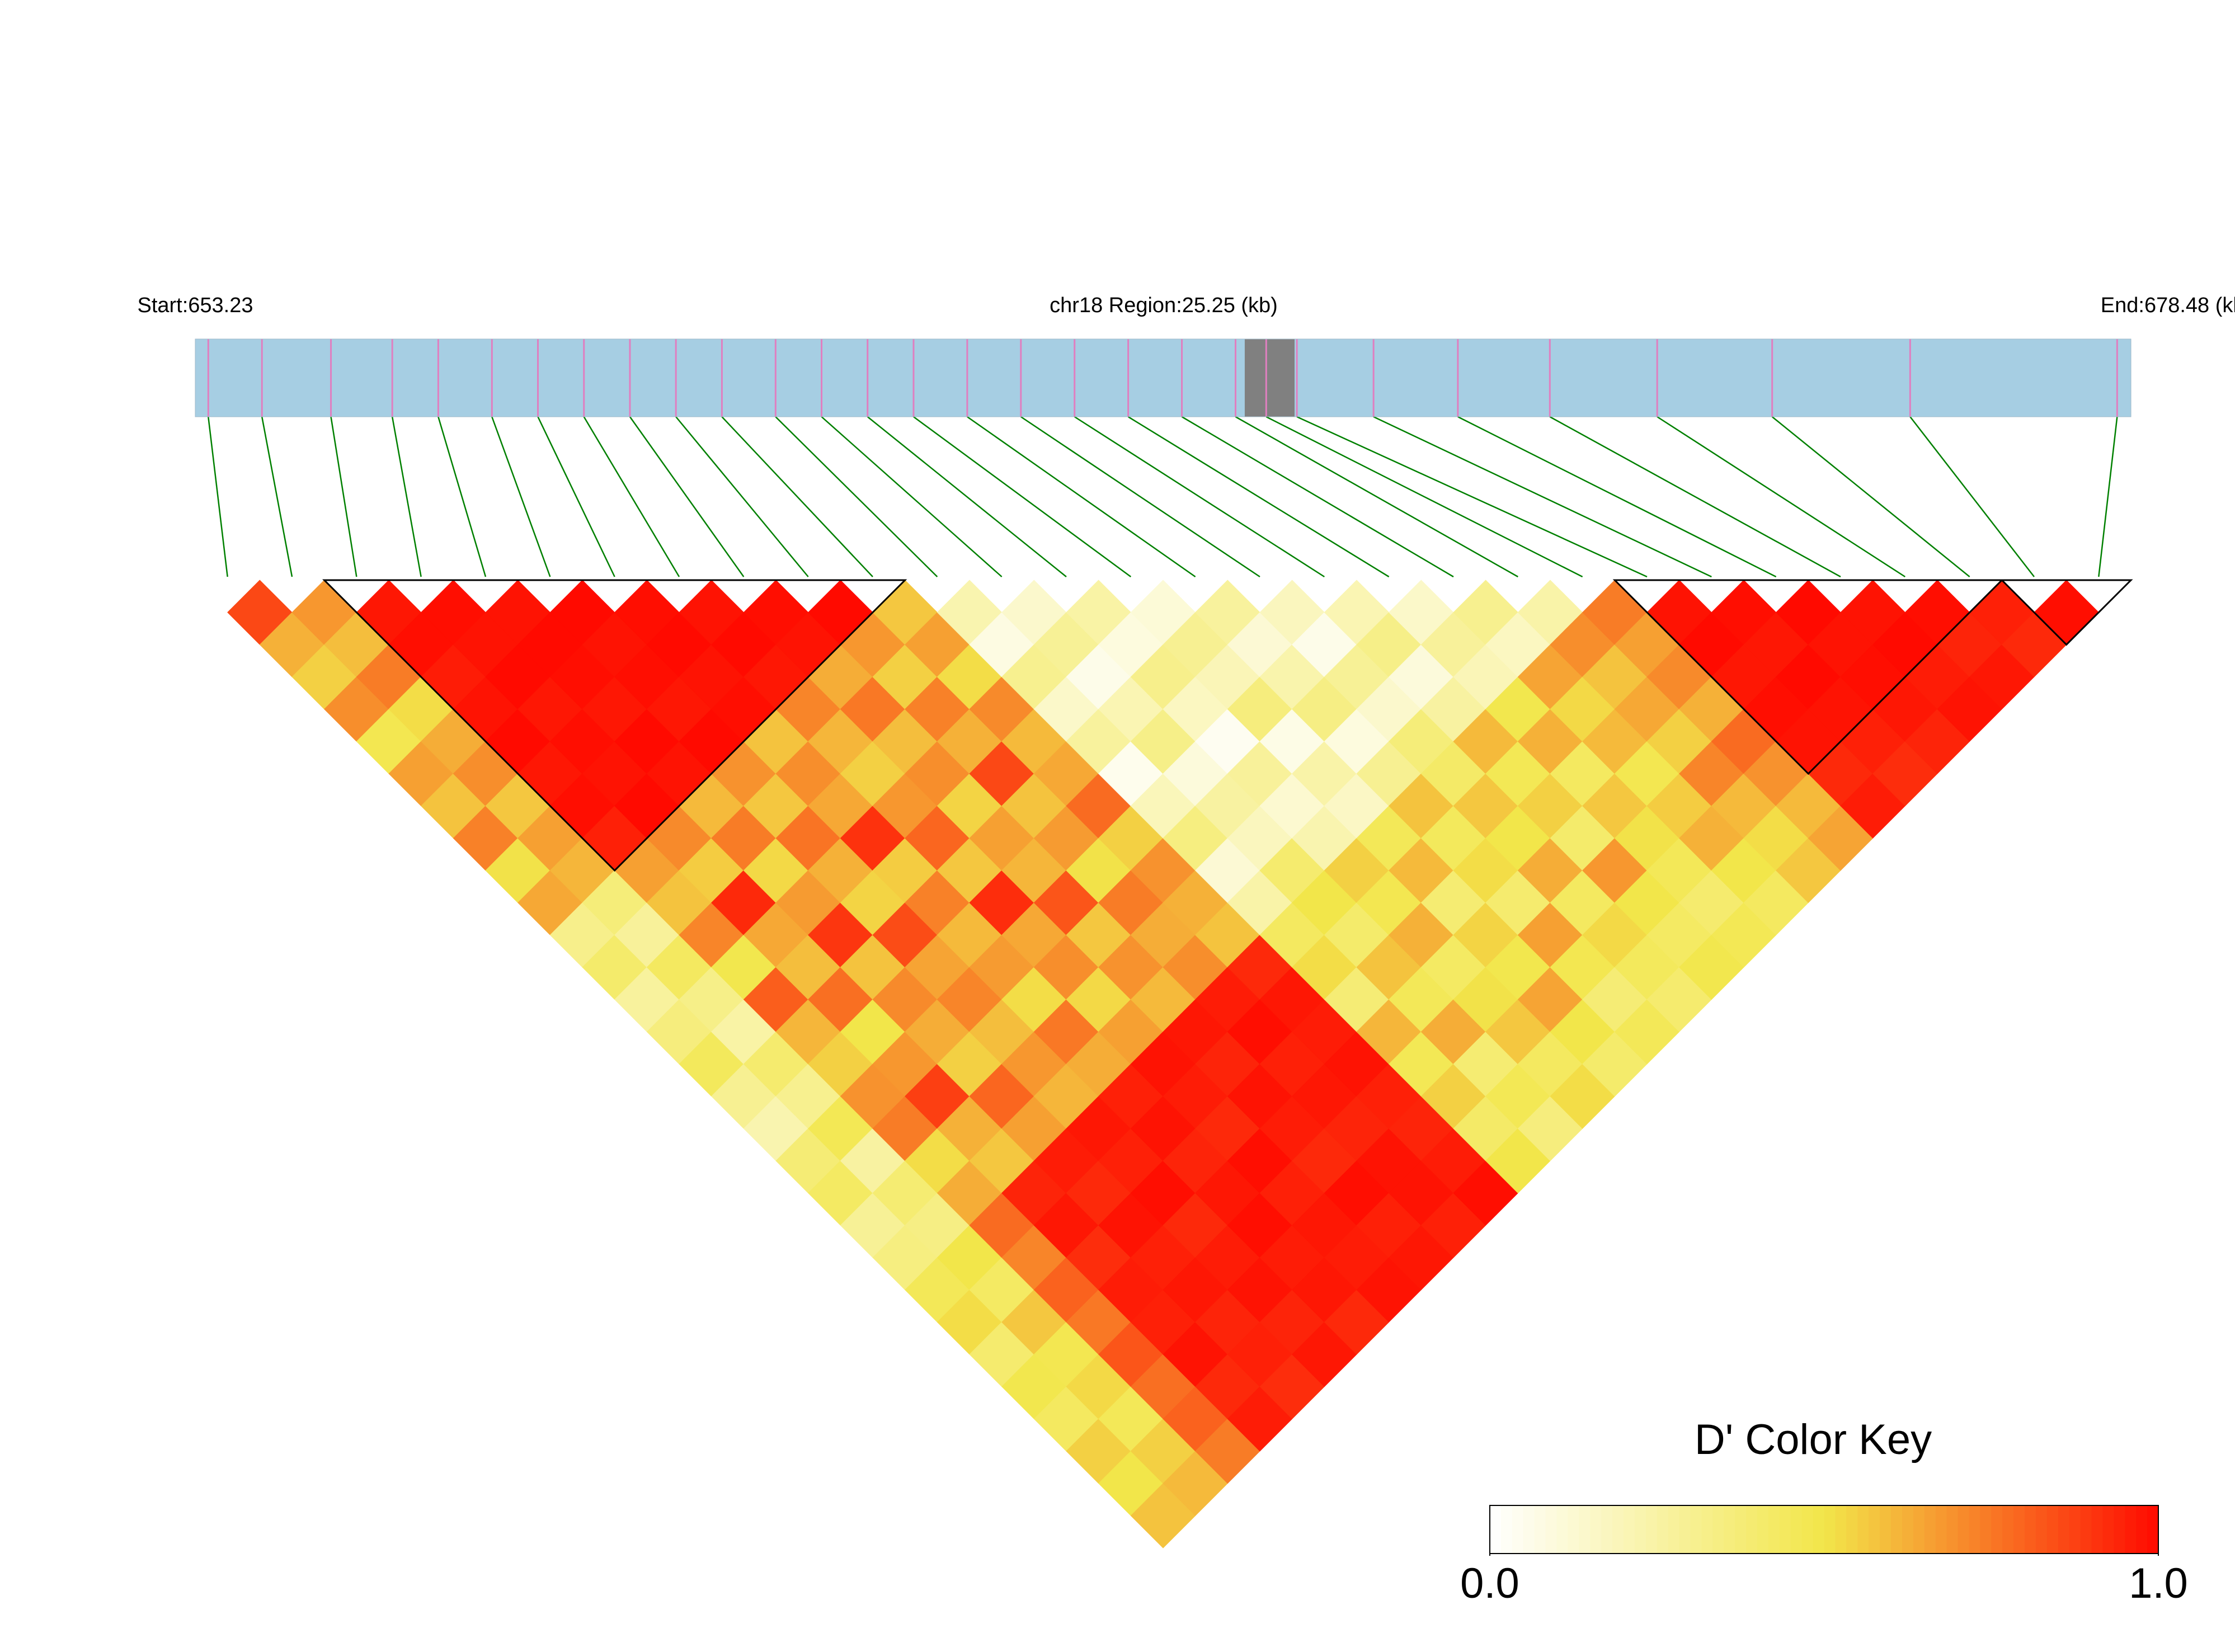  Describe the element at coordinates (195, 306) in the screenshot. I see `start-label: Start:653.23` at that location.